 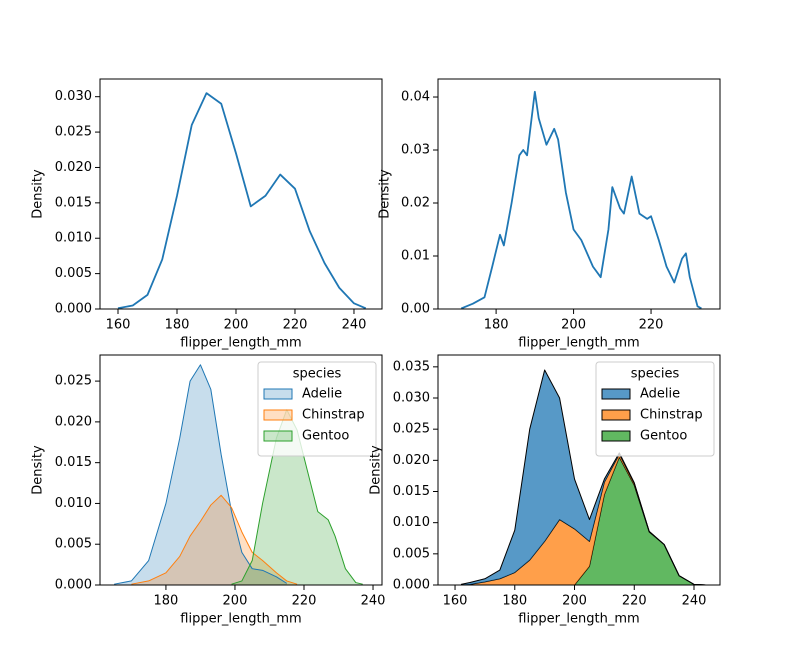 What do you see at coordinates (415, 97) in the screenshot?
I see `y-tick-label: 0.04` at bounding box center [415, 97].